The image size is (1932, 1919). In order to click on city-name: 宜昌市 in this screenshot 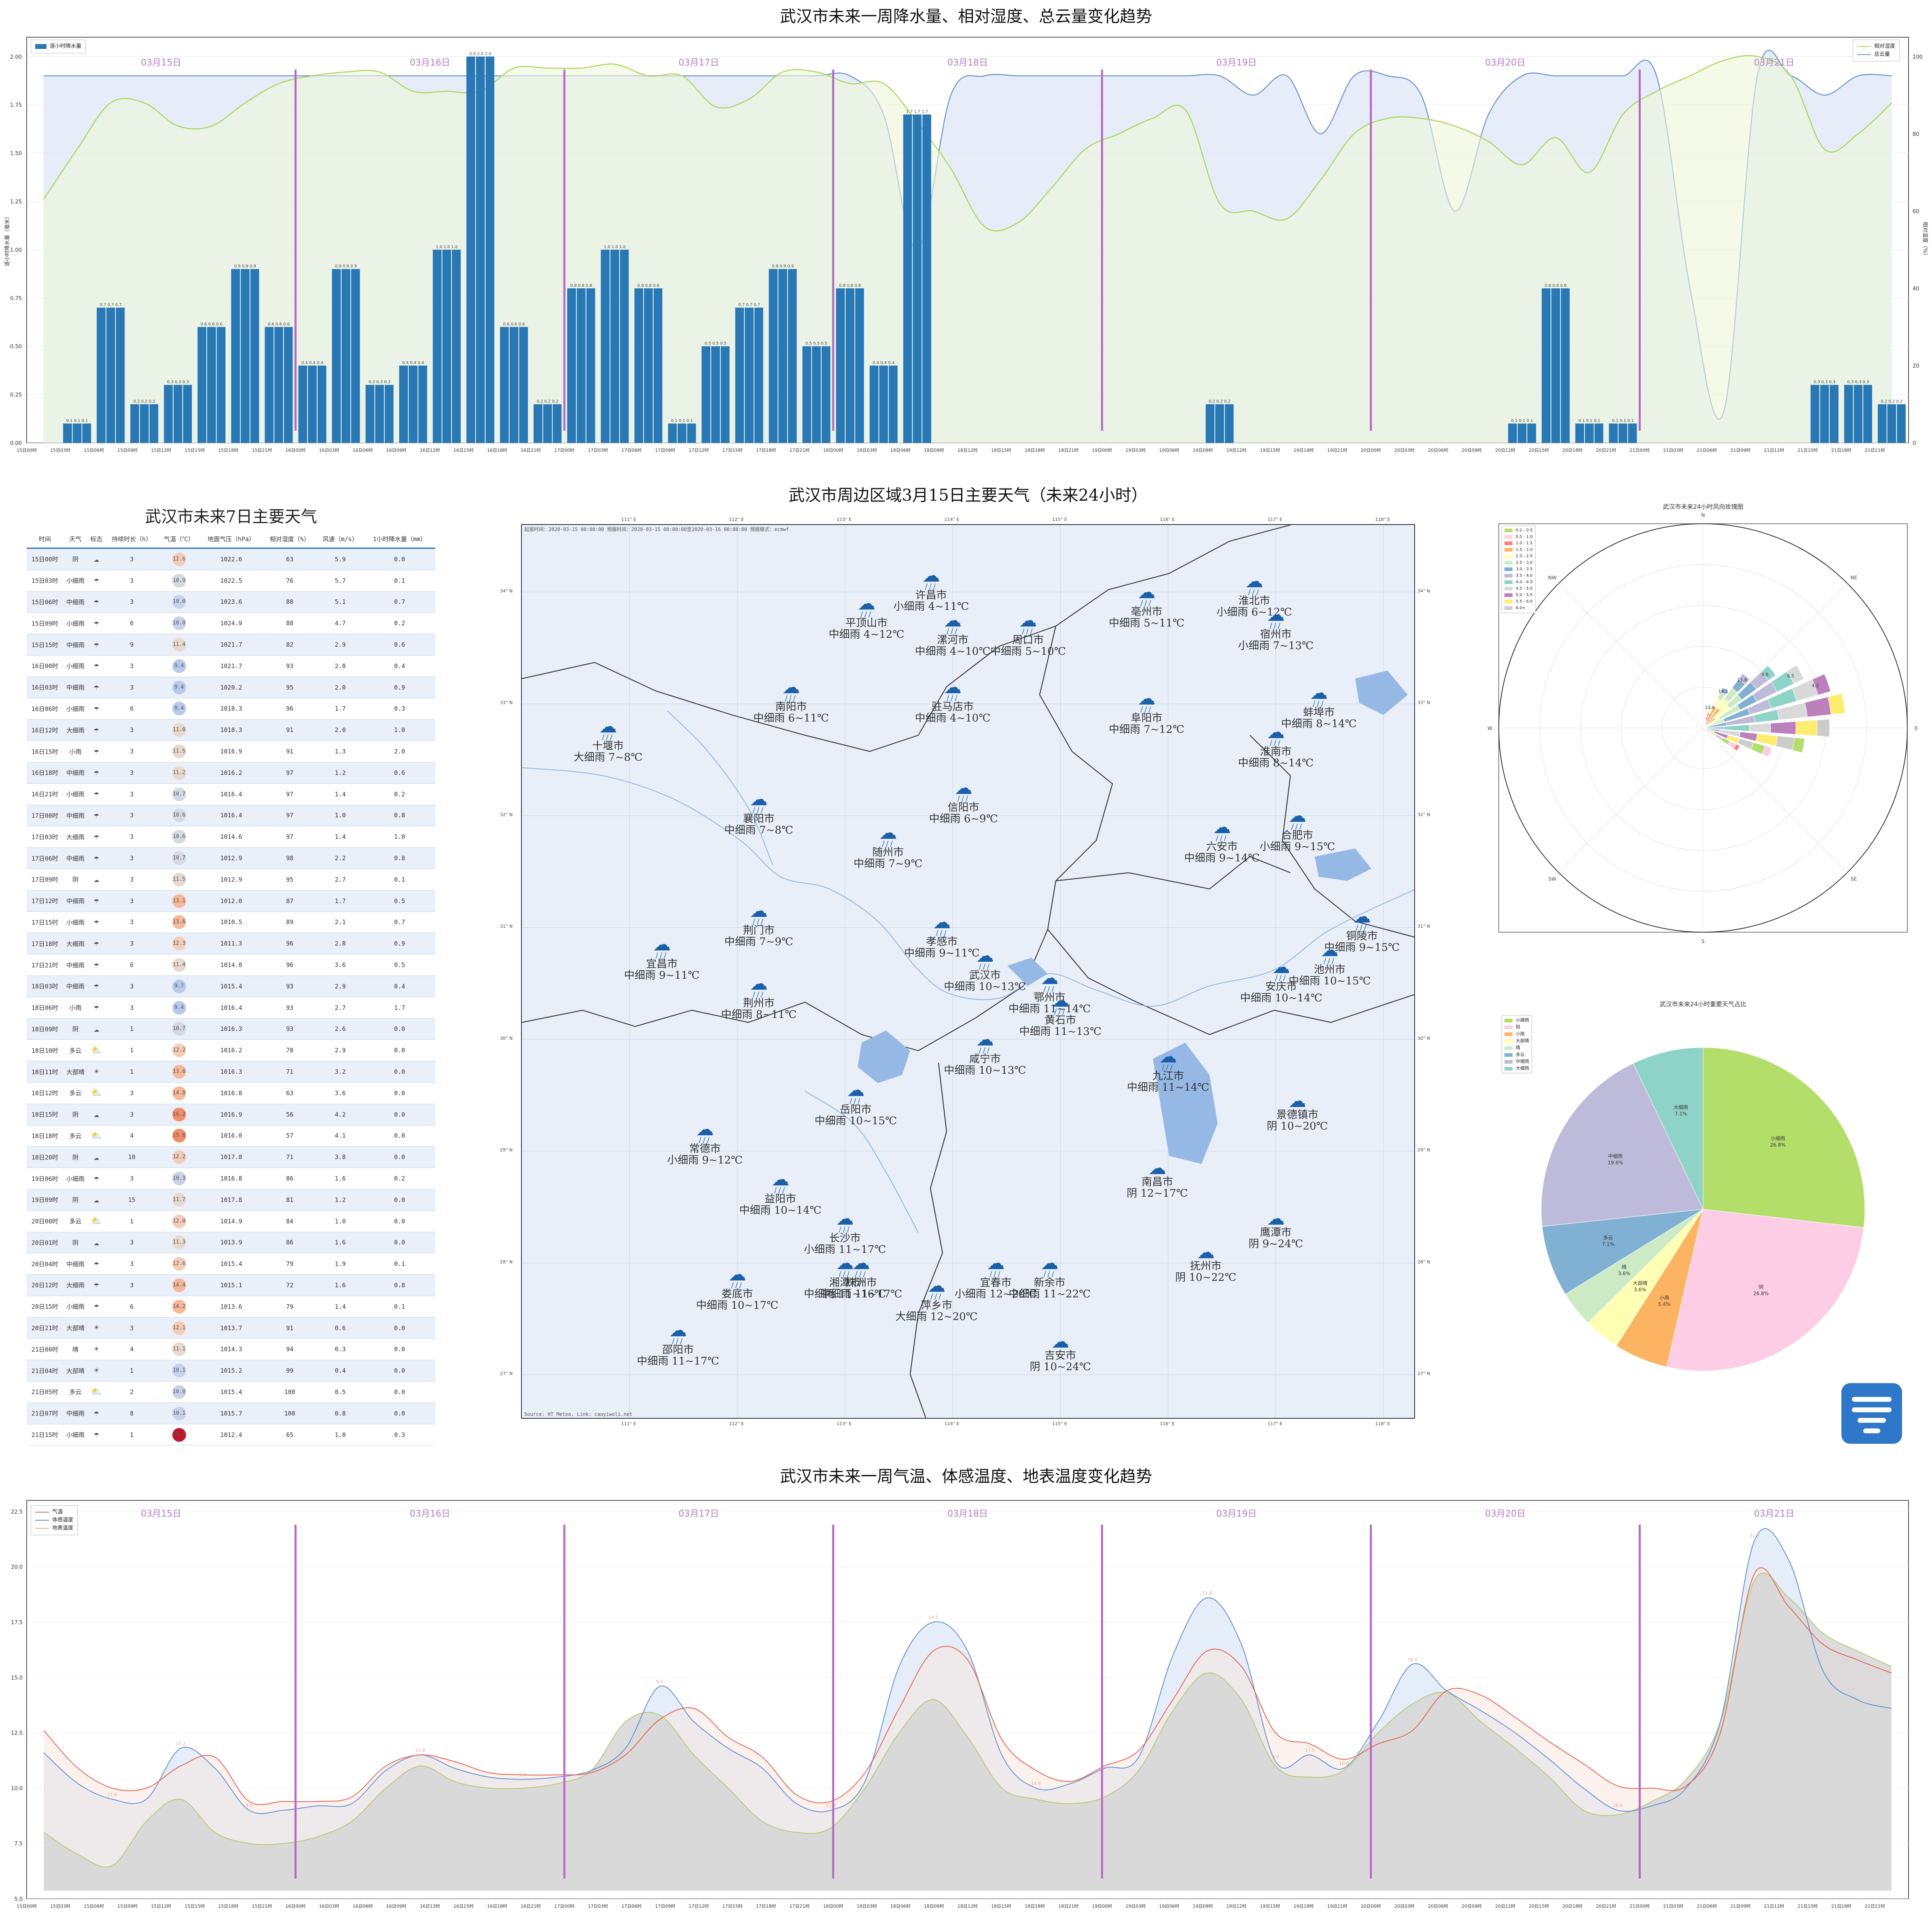, I will do `click(662, 964)`.